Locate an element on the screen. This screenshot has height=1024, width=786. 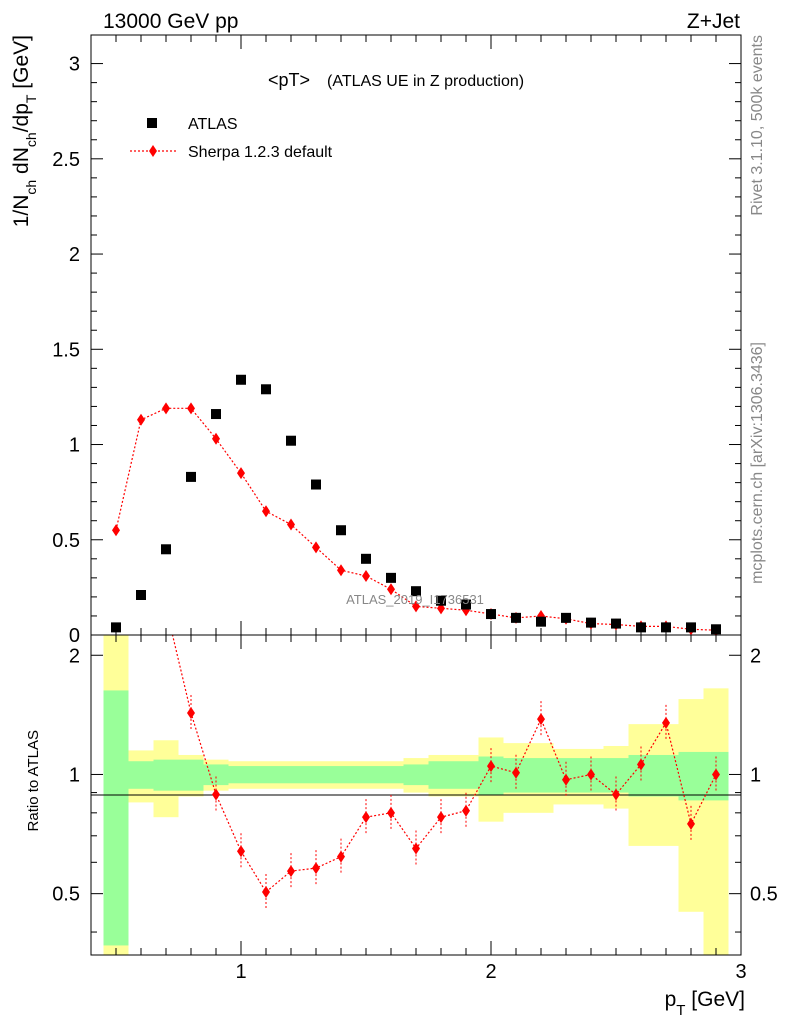
main-y-tick-label: 0 is located at coordinates (74, 636).